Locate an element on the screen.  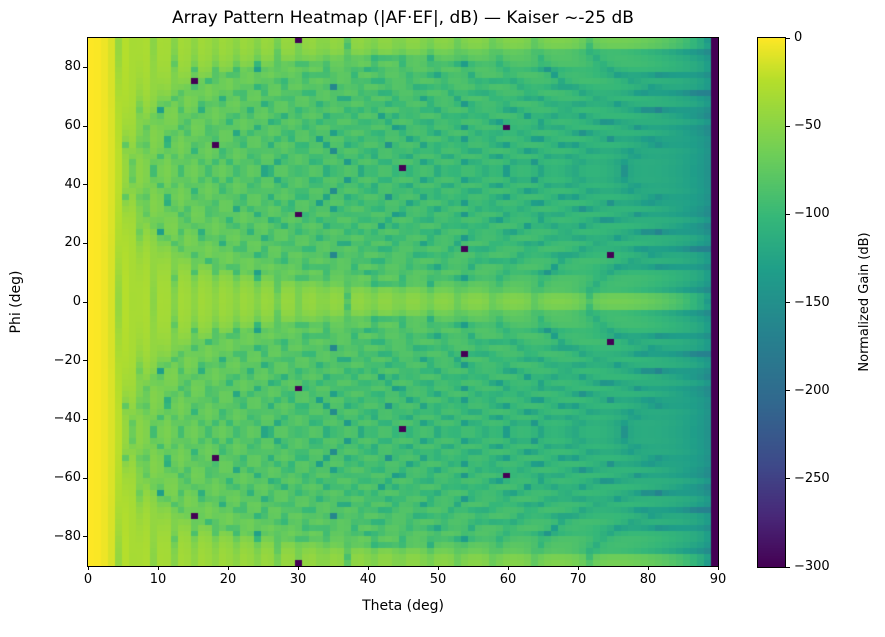
x-tick-label: 0 is located at coordinates (88, 579).